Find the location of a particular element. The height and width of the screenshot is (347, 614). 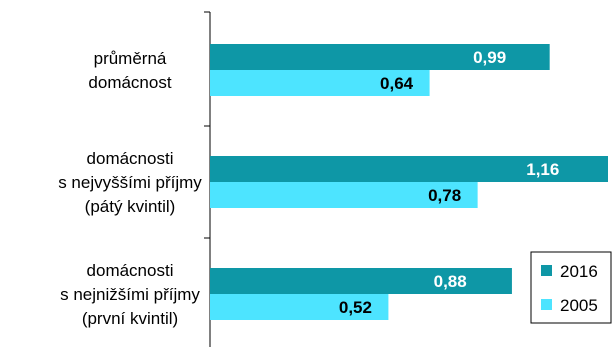

legend: 2016 2005 is located at coordinates (571, 287).